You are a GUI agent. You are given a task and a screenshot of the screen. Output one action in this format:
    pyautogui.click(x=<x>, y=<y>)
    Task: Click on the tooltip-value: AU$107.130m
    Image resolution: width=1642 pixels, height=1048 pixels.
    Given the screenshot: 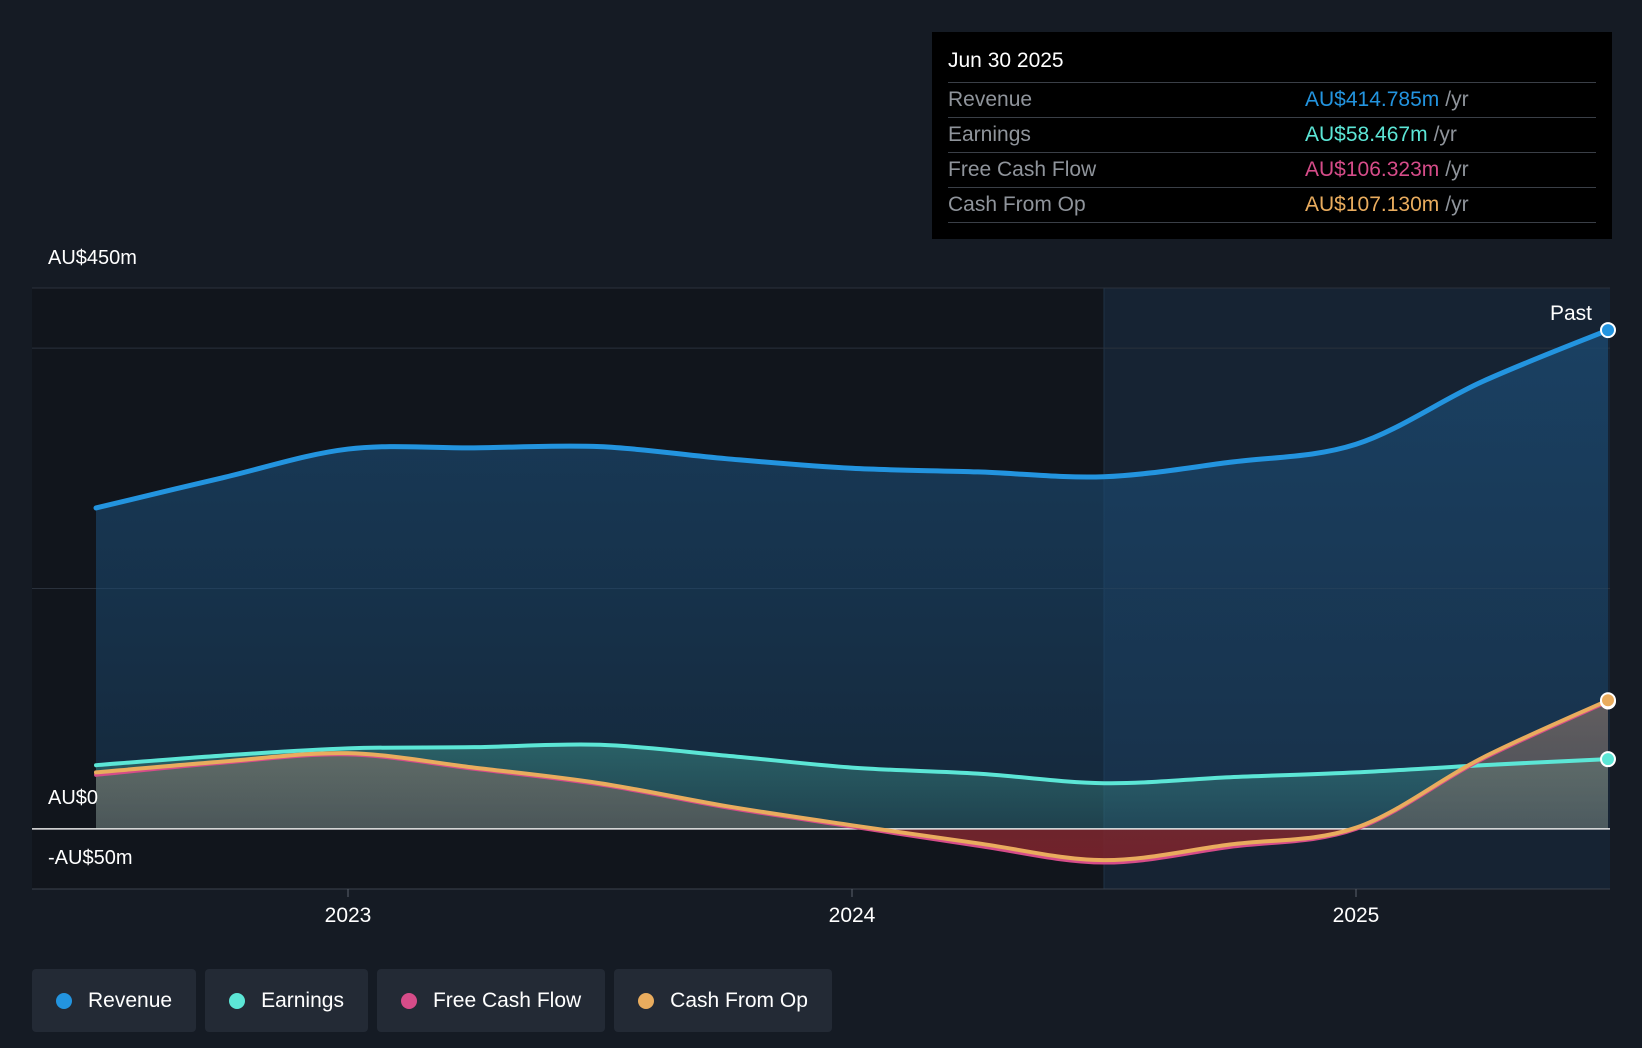 What is the action you would take?
    pyautogui.click(x=1372, y=204)
    